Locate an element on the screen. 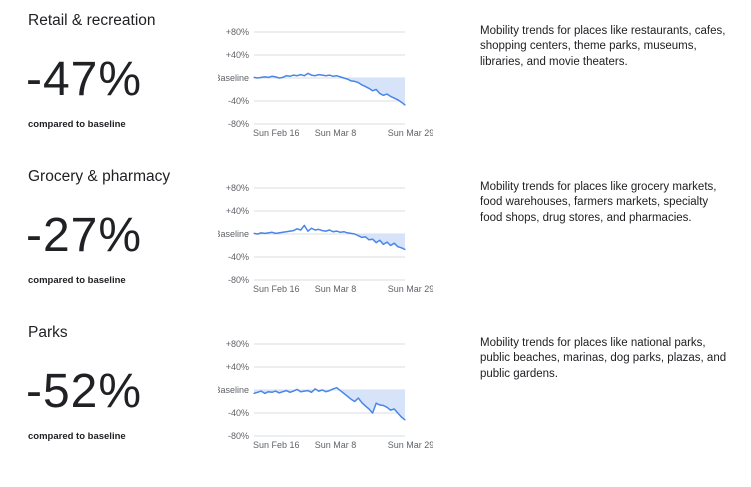 Image resolution: width=751 pixels, height=487 pixels. category-title: Grocery & pharmacy is located at coordinates (99, 176).